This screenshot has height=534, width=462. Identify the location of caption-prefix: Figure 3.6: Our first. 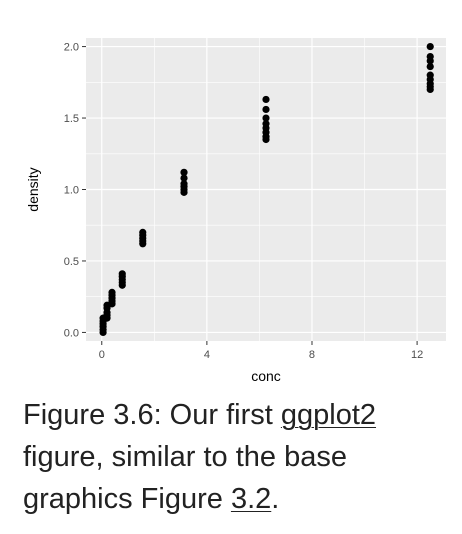
(152, 415).